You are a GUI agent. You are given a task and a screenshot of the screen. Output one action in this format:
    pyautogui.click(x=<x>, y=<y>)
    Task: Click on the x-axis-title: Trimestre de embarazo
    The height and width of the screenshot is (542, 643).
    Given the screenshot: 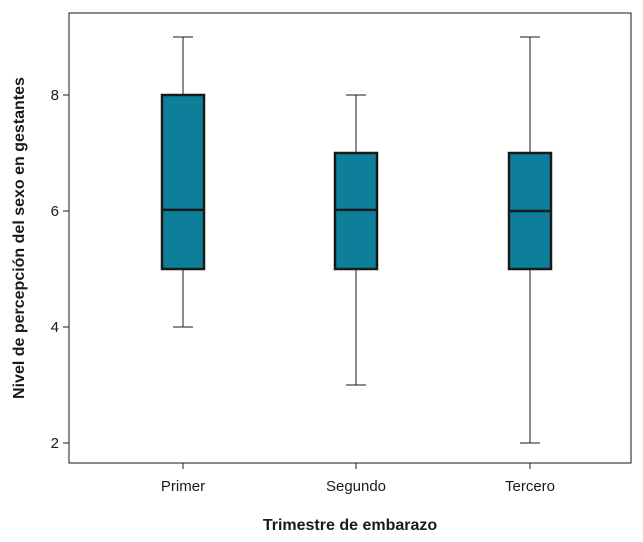 What is the action you would take?
    pyautogui.click(x=350, y=525)
    